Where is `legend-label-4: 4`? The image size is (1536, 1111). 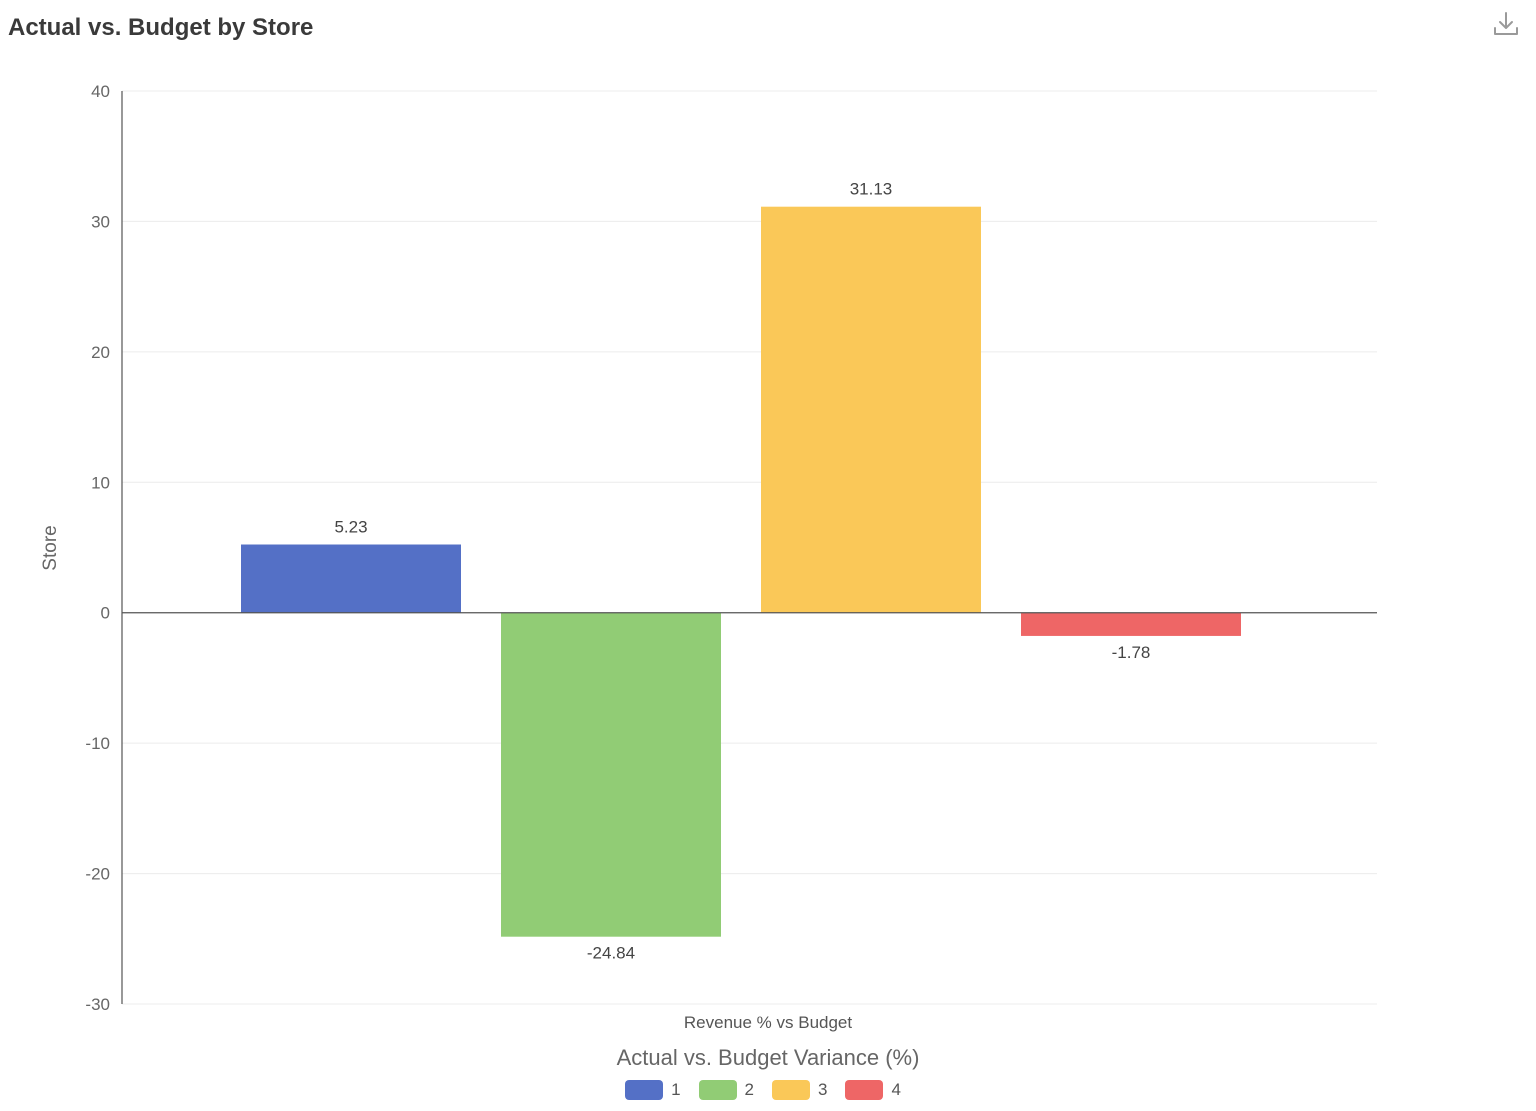
legend-label-4: 4 is located at coordinates (896, 1089).